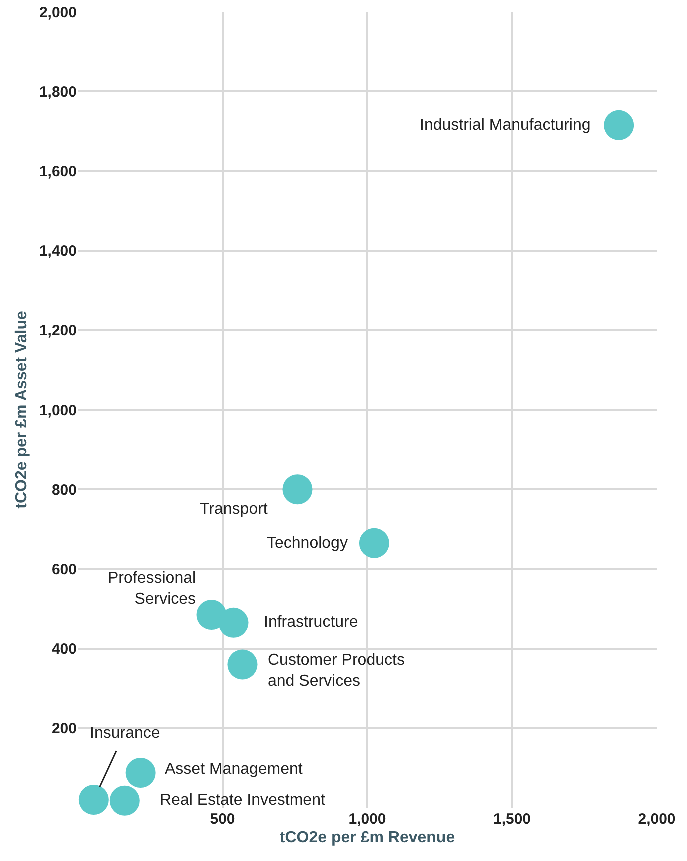 This screenshot has height=861, width=687. I want to click on x-tick-label: 2,000, so click(657, 819).